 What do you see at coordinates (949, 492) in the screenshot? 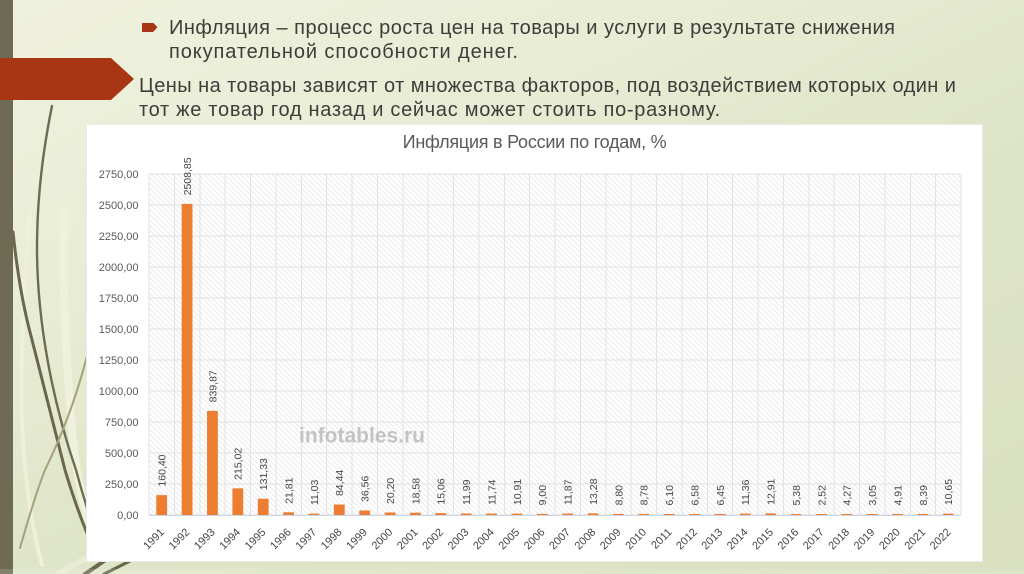
I see `svg-text: 10,65` at bounding box center [949, 492].